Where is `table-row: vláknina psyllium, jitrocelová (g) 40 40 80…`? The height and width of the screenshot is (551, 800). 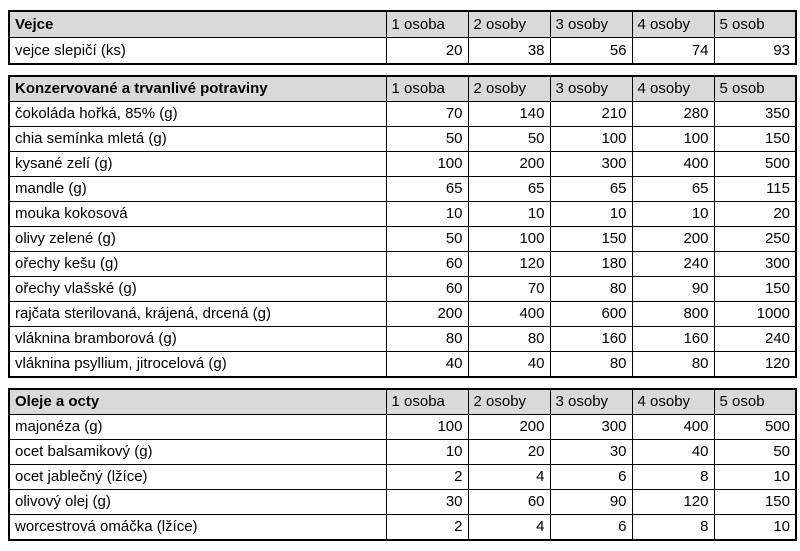 table-row: vláknina psyllium, jitrocelová (g) 40 40 80… is located at coordinates (402, 364).